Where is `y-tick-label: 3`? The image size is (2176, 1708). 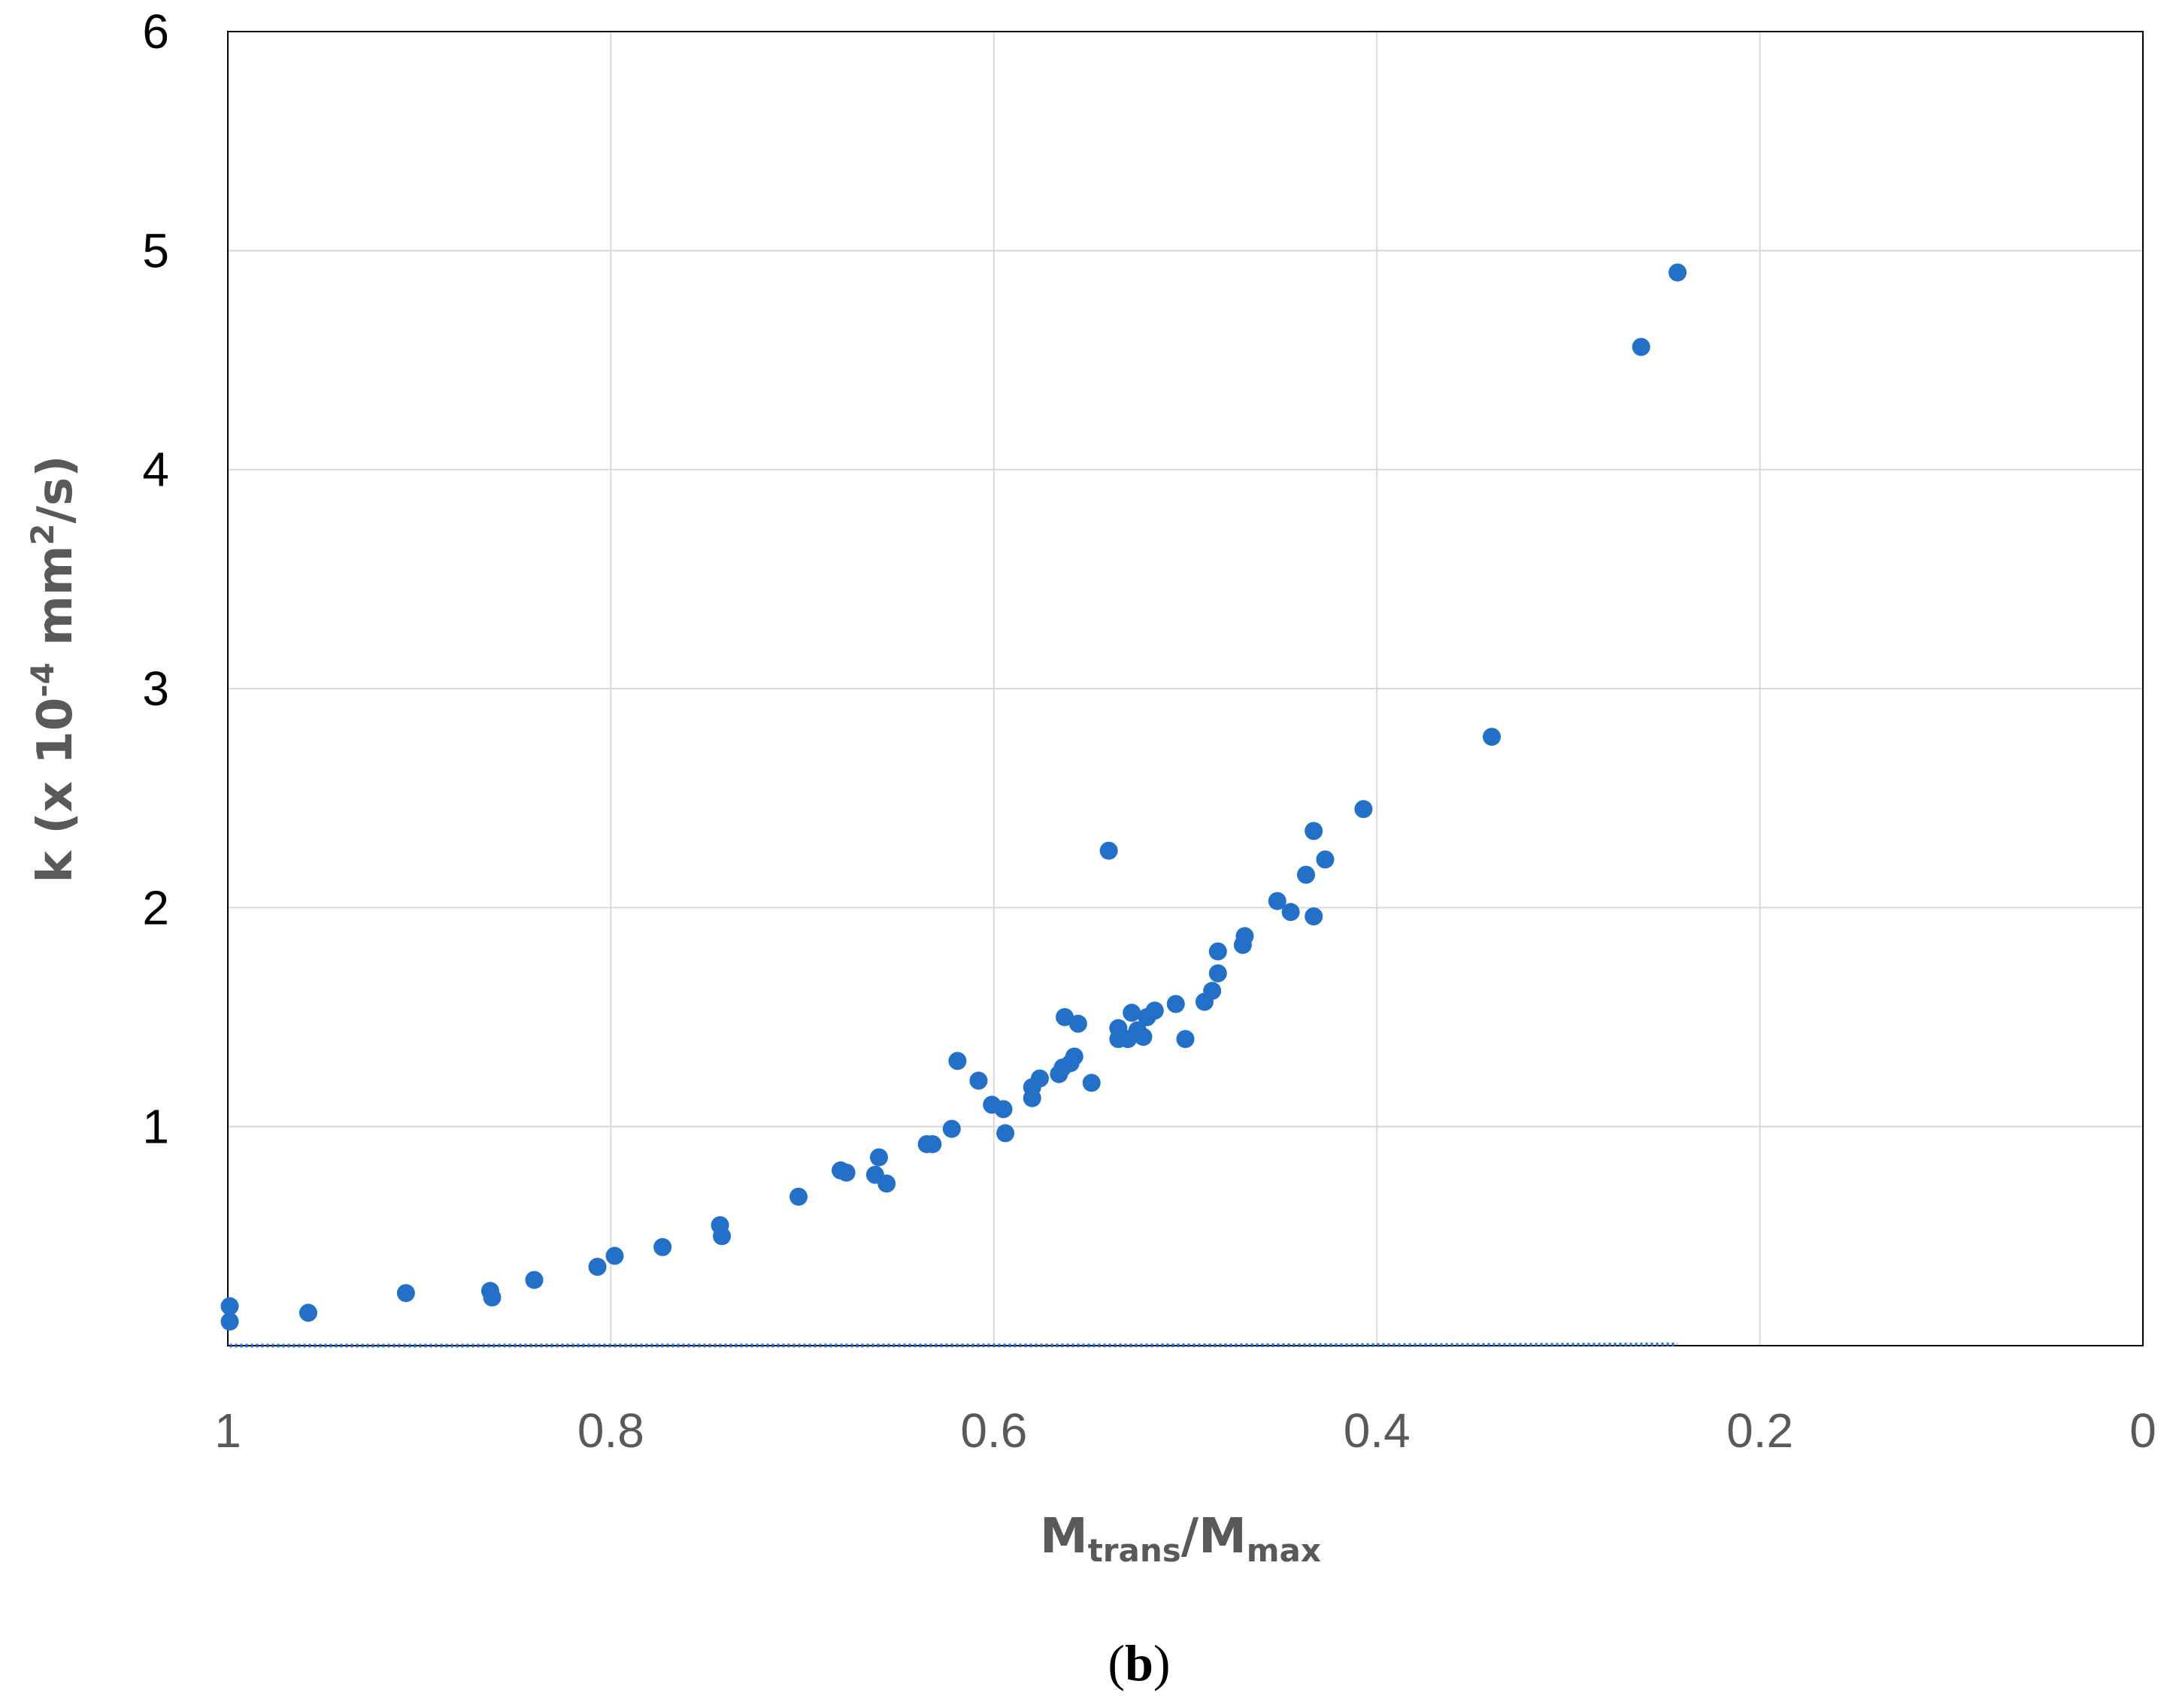
y-tick-label: 3 is located at coordinates (156, 689).